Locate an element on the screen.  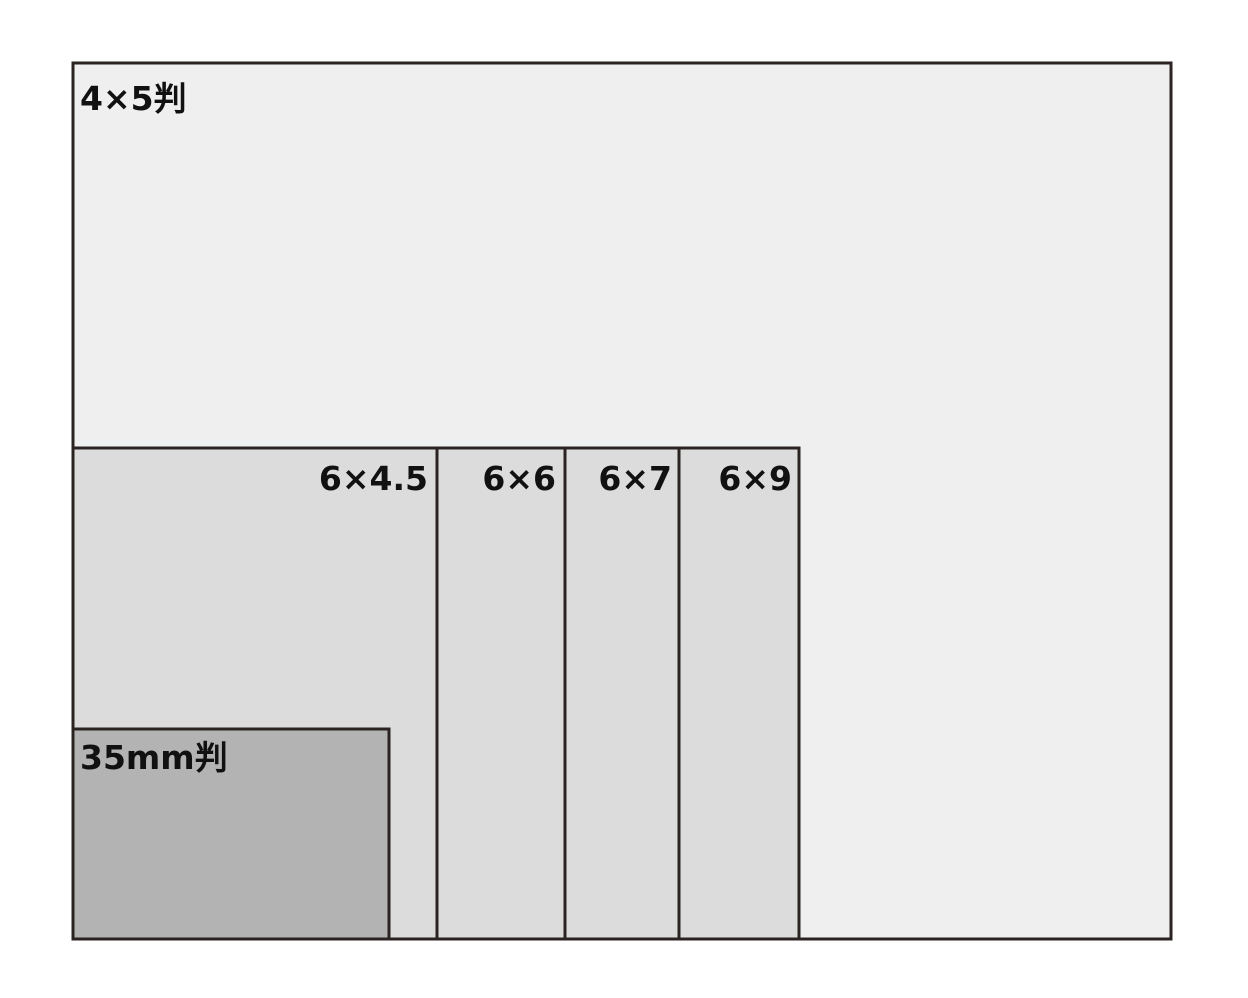
label-6x9: 6×9 is located at coordinates (755, 478).